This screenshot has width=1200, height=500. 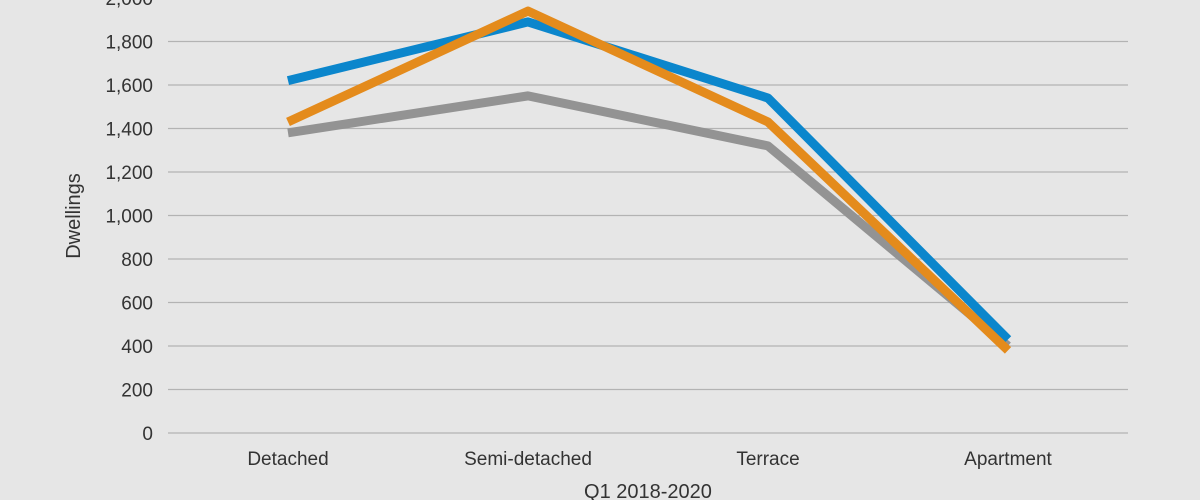 I want to click on y-tick-label: 0, so click(x=147, y=434).